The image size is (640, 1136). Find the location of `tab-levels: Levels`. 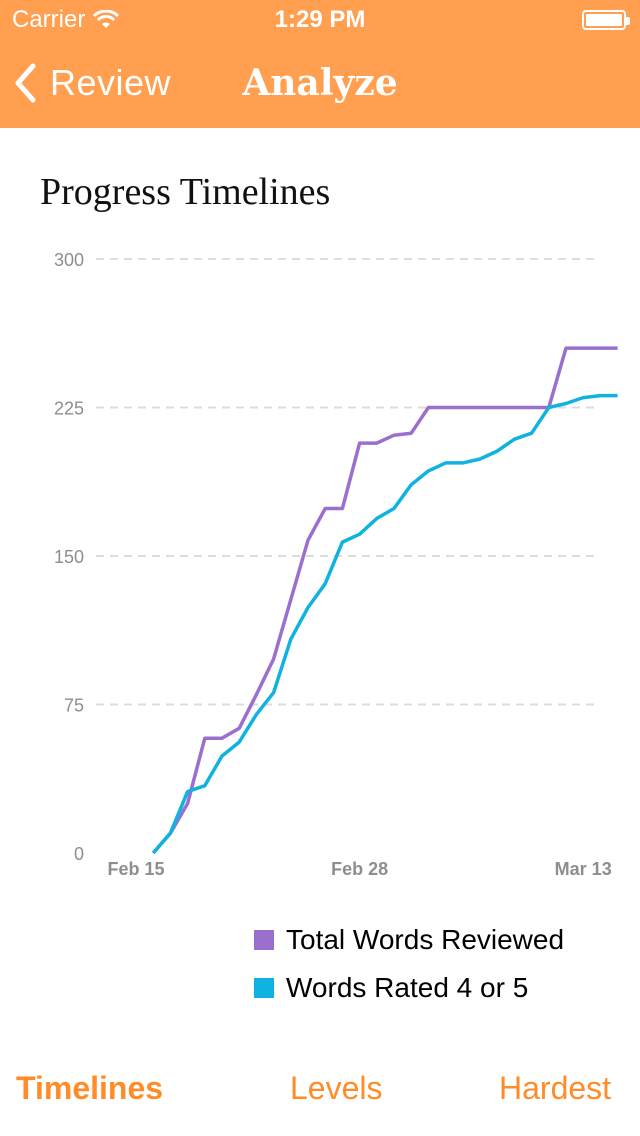

tab-levels: Levels is located at coordinates (336, 1088).